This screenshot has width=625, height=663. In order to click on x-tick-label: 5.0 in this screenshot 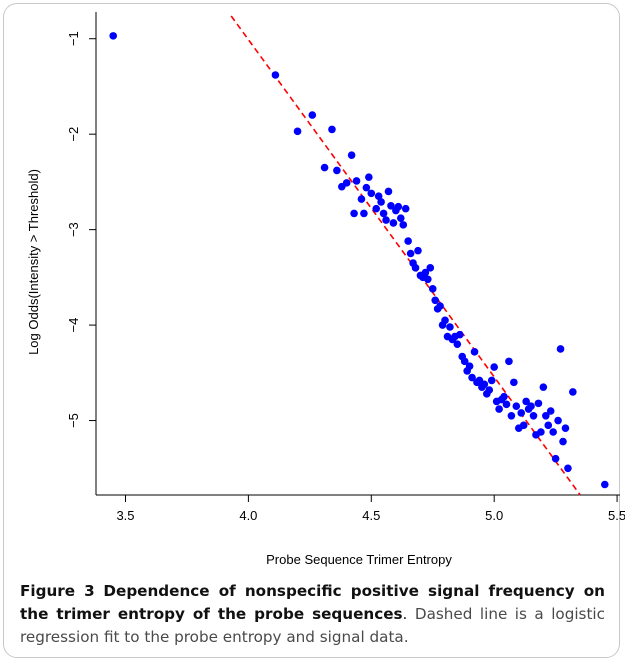, I will do `click(494, 515)`.